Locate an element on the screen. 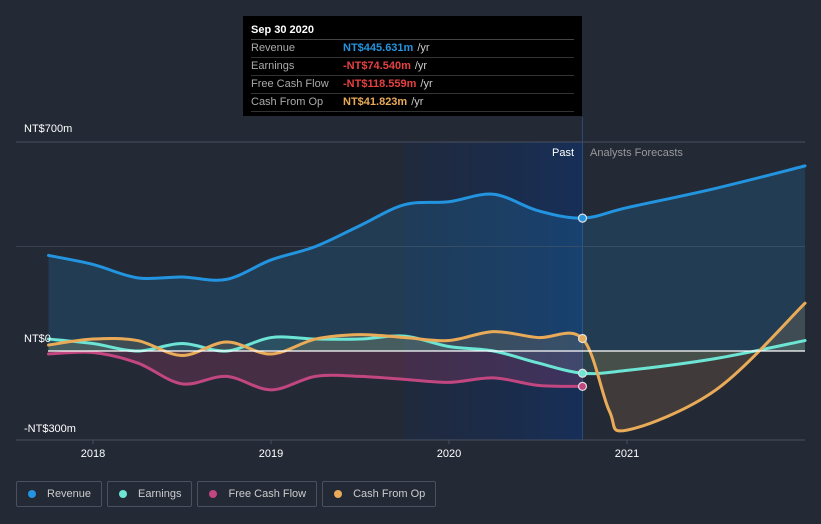  y-tick-label-0: NT$0 is located at coordinates (37, 339).